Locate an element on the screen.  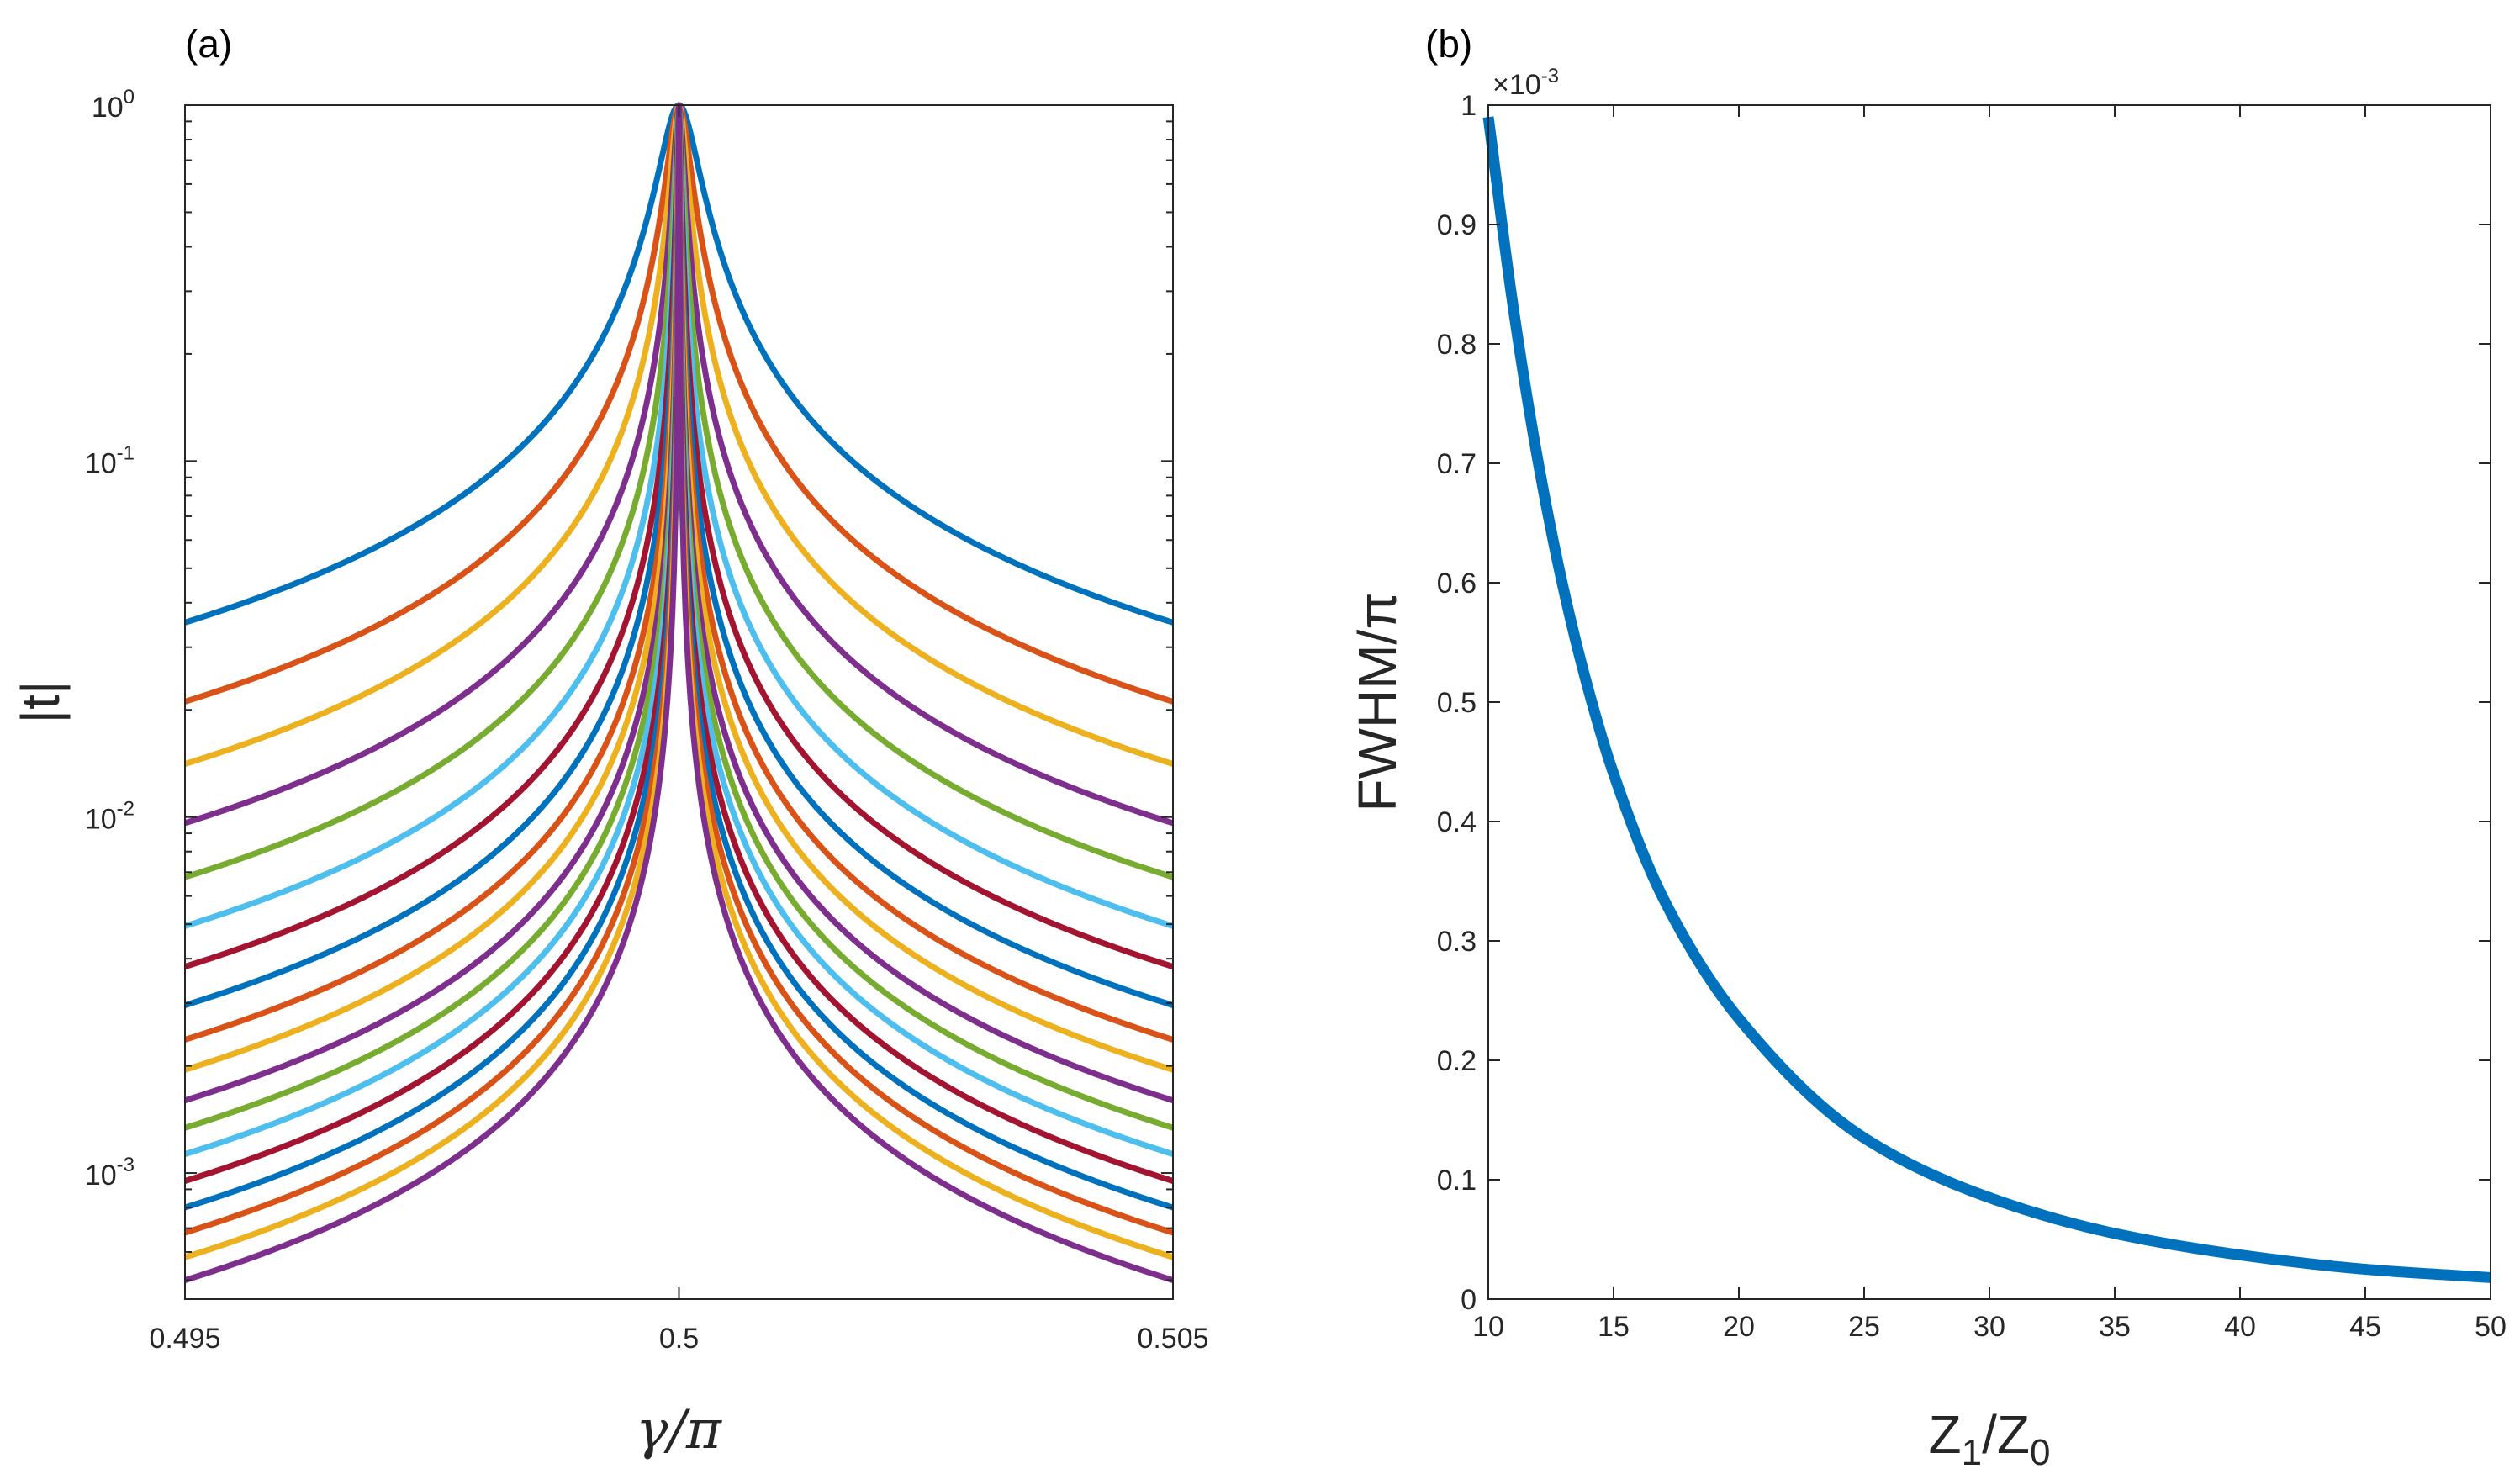
x-tick-label: 25 is located at coordinates (1864, 1327).